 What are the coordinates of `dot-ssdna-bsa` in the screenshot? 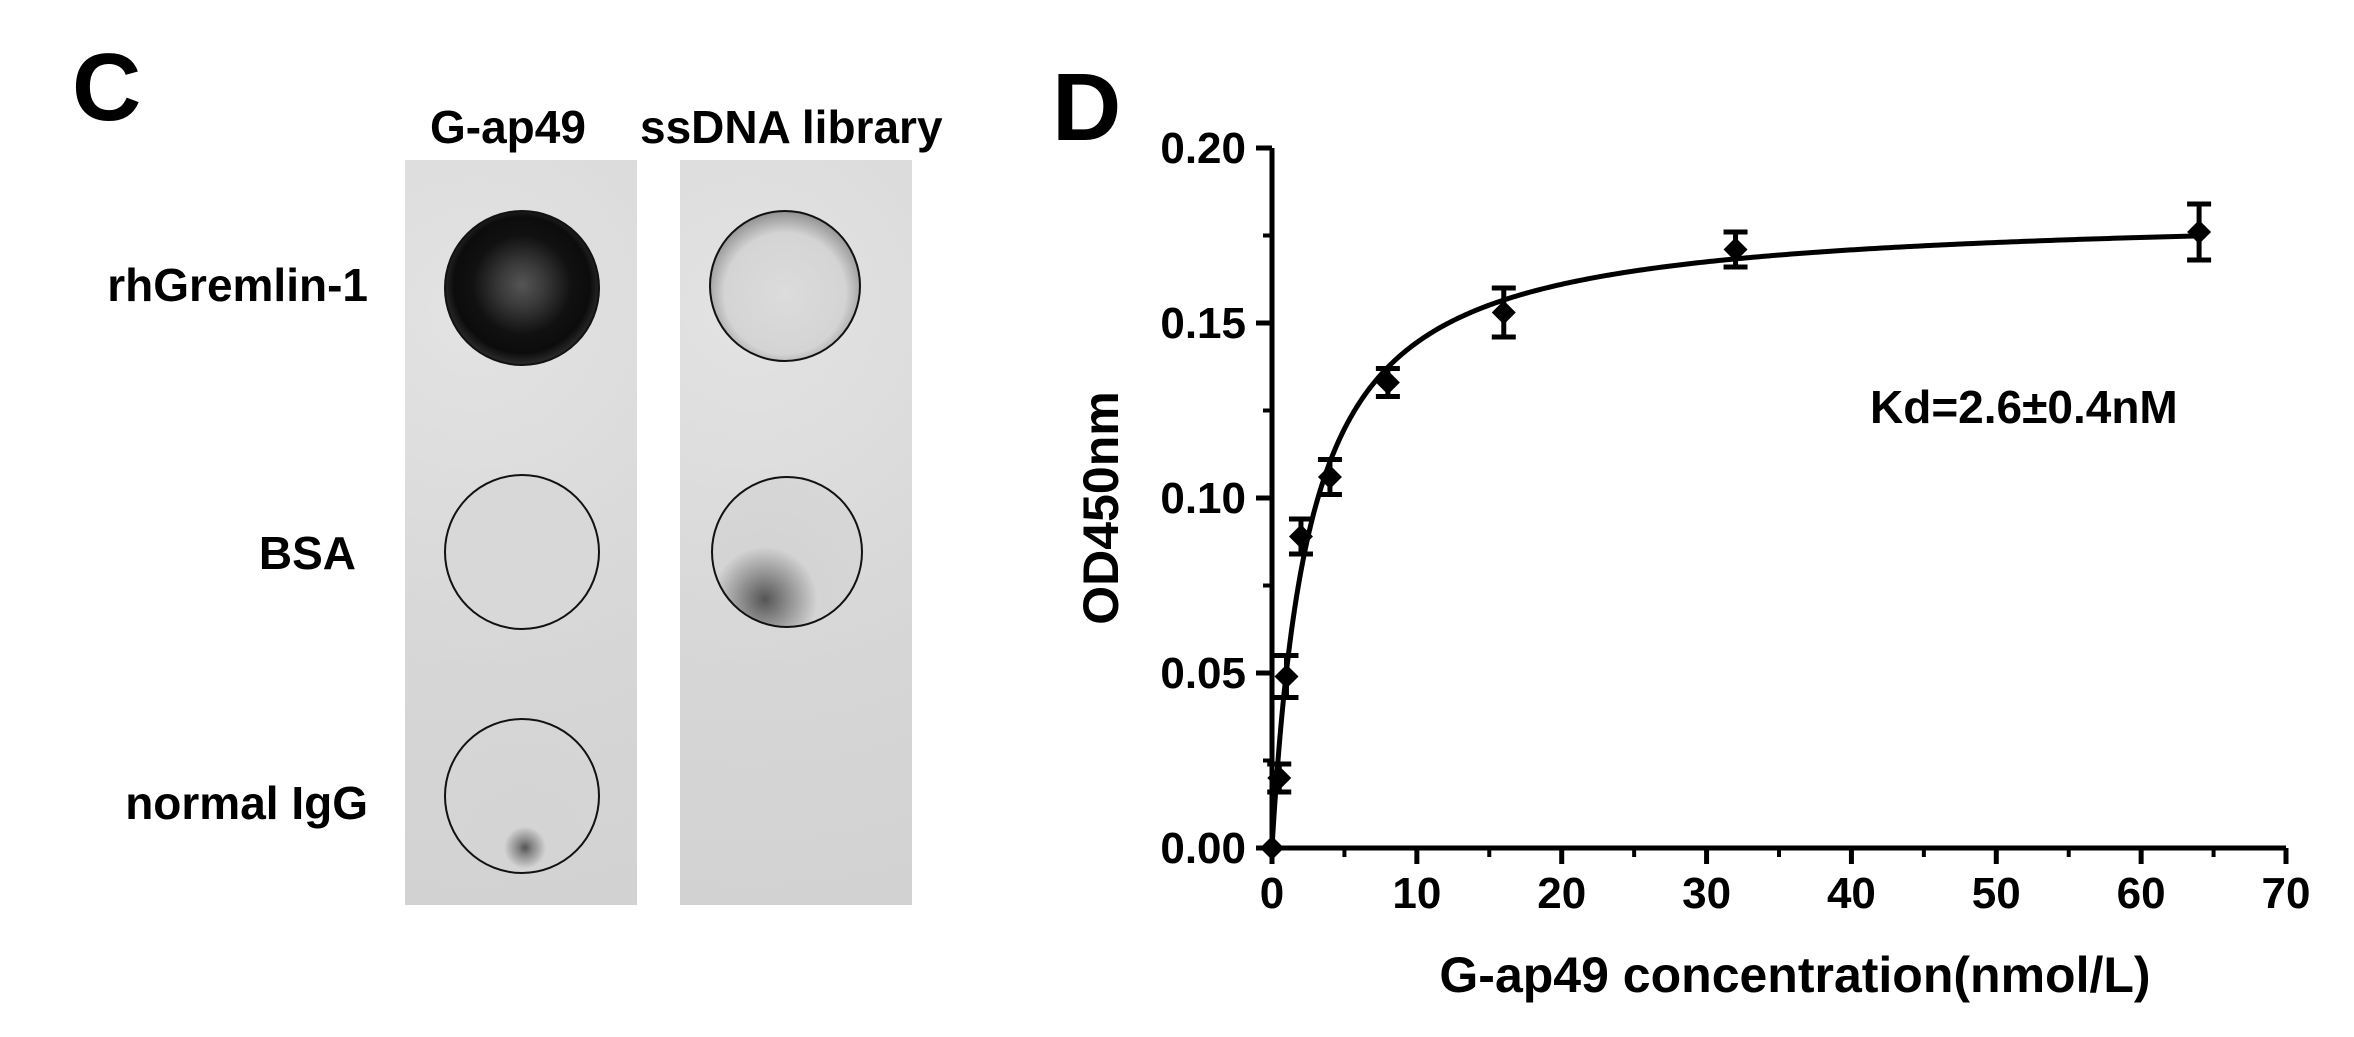 It's located at (787, 552).